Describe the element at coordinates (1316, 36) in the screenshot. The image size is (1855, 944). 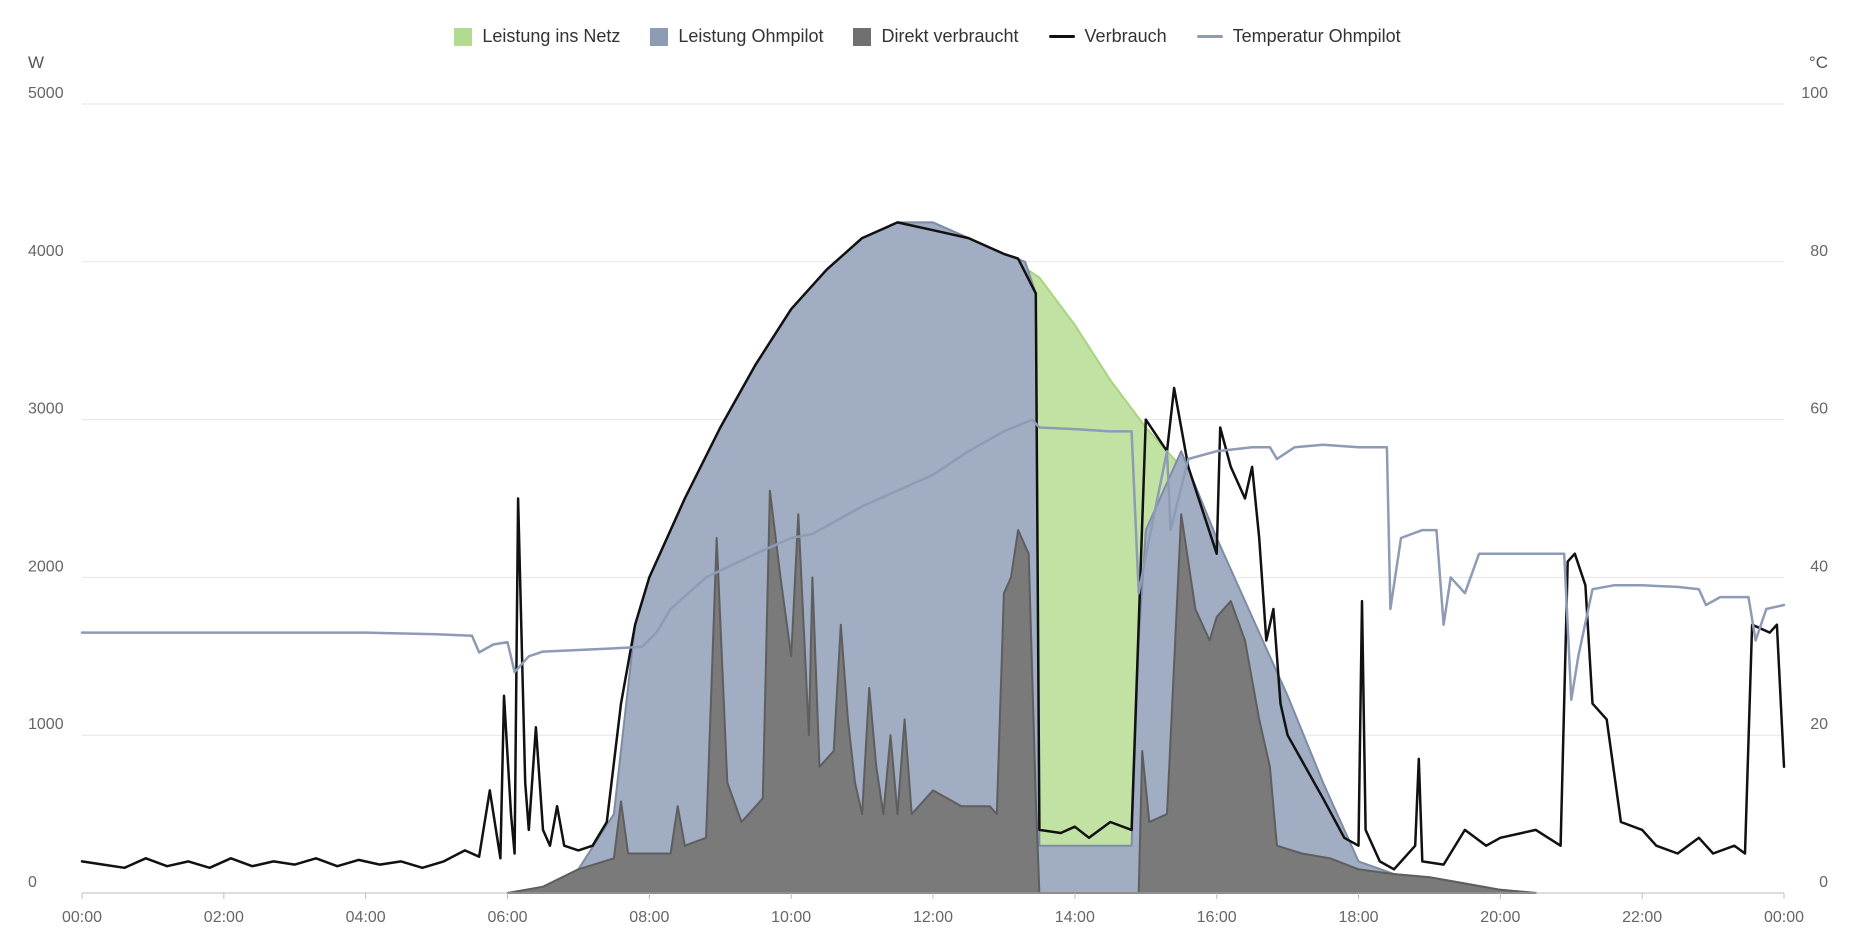
I see `legend-label: Temperatur Ohmpilot` at that location.